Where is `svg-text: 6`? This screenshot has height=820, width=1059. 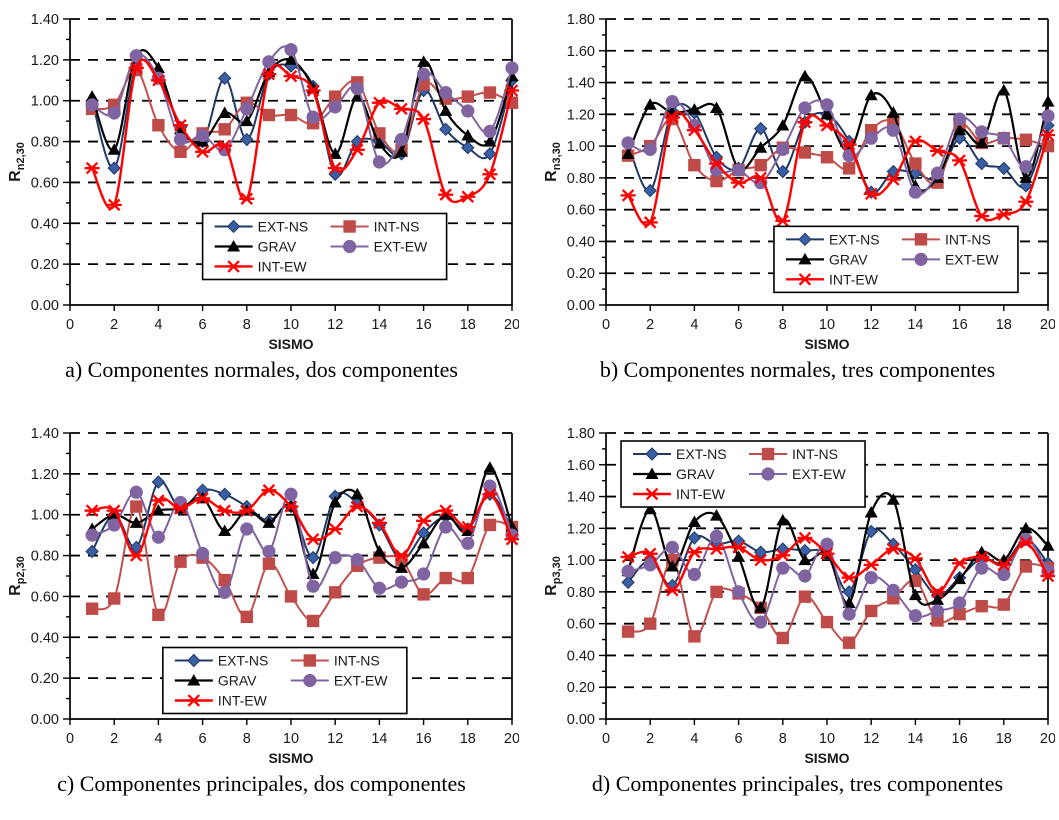 svg-text: 6 is located at coordinates (739, 325).